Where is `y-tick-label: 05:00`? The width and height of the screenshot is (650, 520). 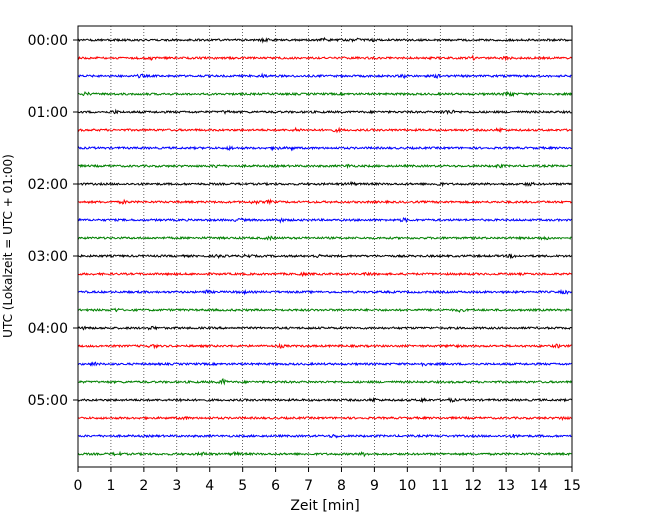 y-tick-label: 05:00 is located at coordinates (48, 401).